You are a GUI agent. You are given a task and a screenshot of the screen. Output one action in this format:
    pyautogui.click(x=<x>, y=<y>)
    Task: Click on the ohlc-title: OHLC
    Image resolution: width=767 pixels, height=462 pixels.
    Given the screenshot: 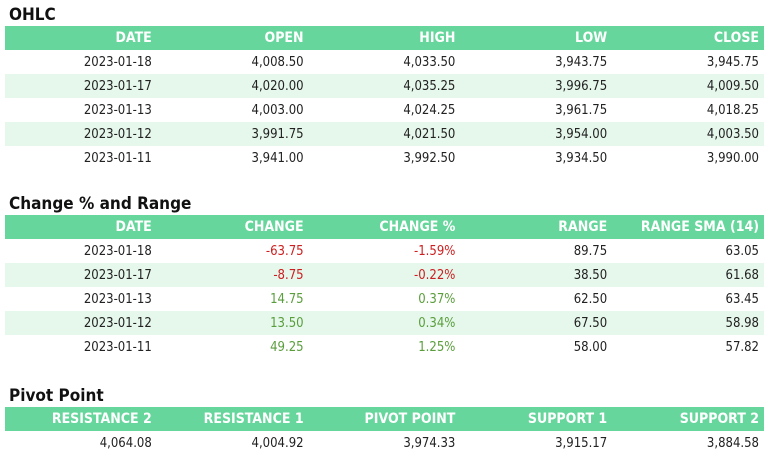 What is the action you would take?
    pyautogui.click(x=32, y=15)
    